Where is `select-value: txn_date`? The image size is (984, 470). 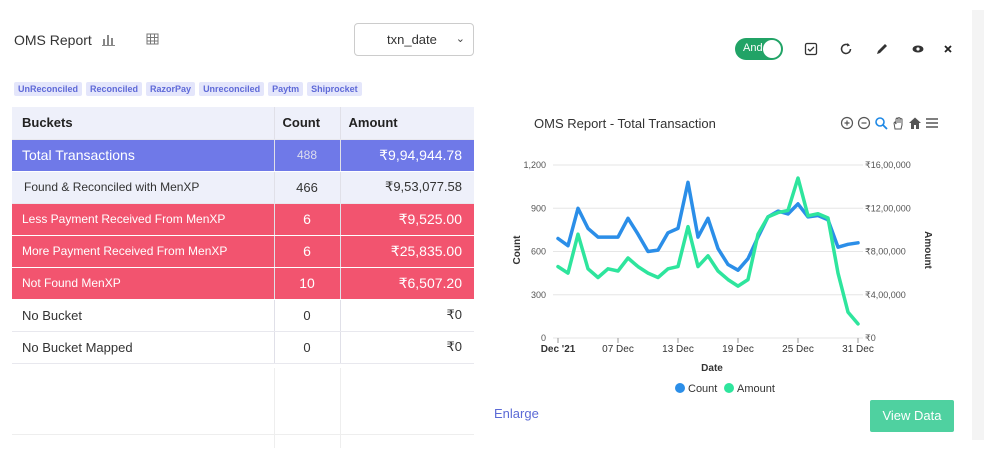 select-value: txn_date is located at coordinates (412, 39).